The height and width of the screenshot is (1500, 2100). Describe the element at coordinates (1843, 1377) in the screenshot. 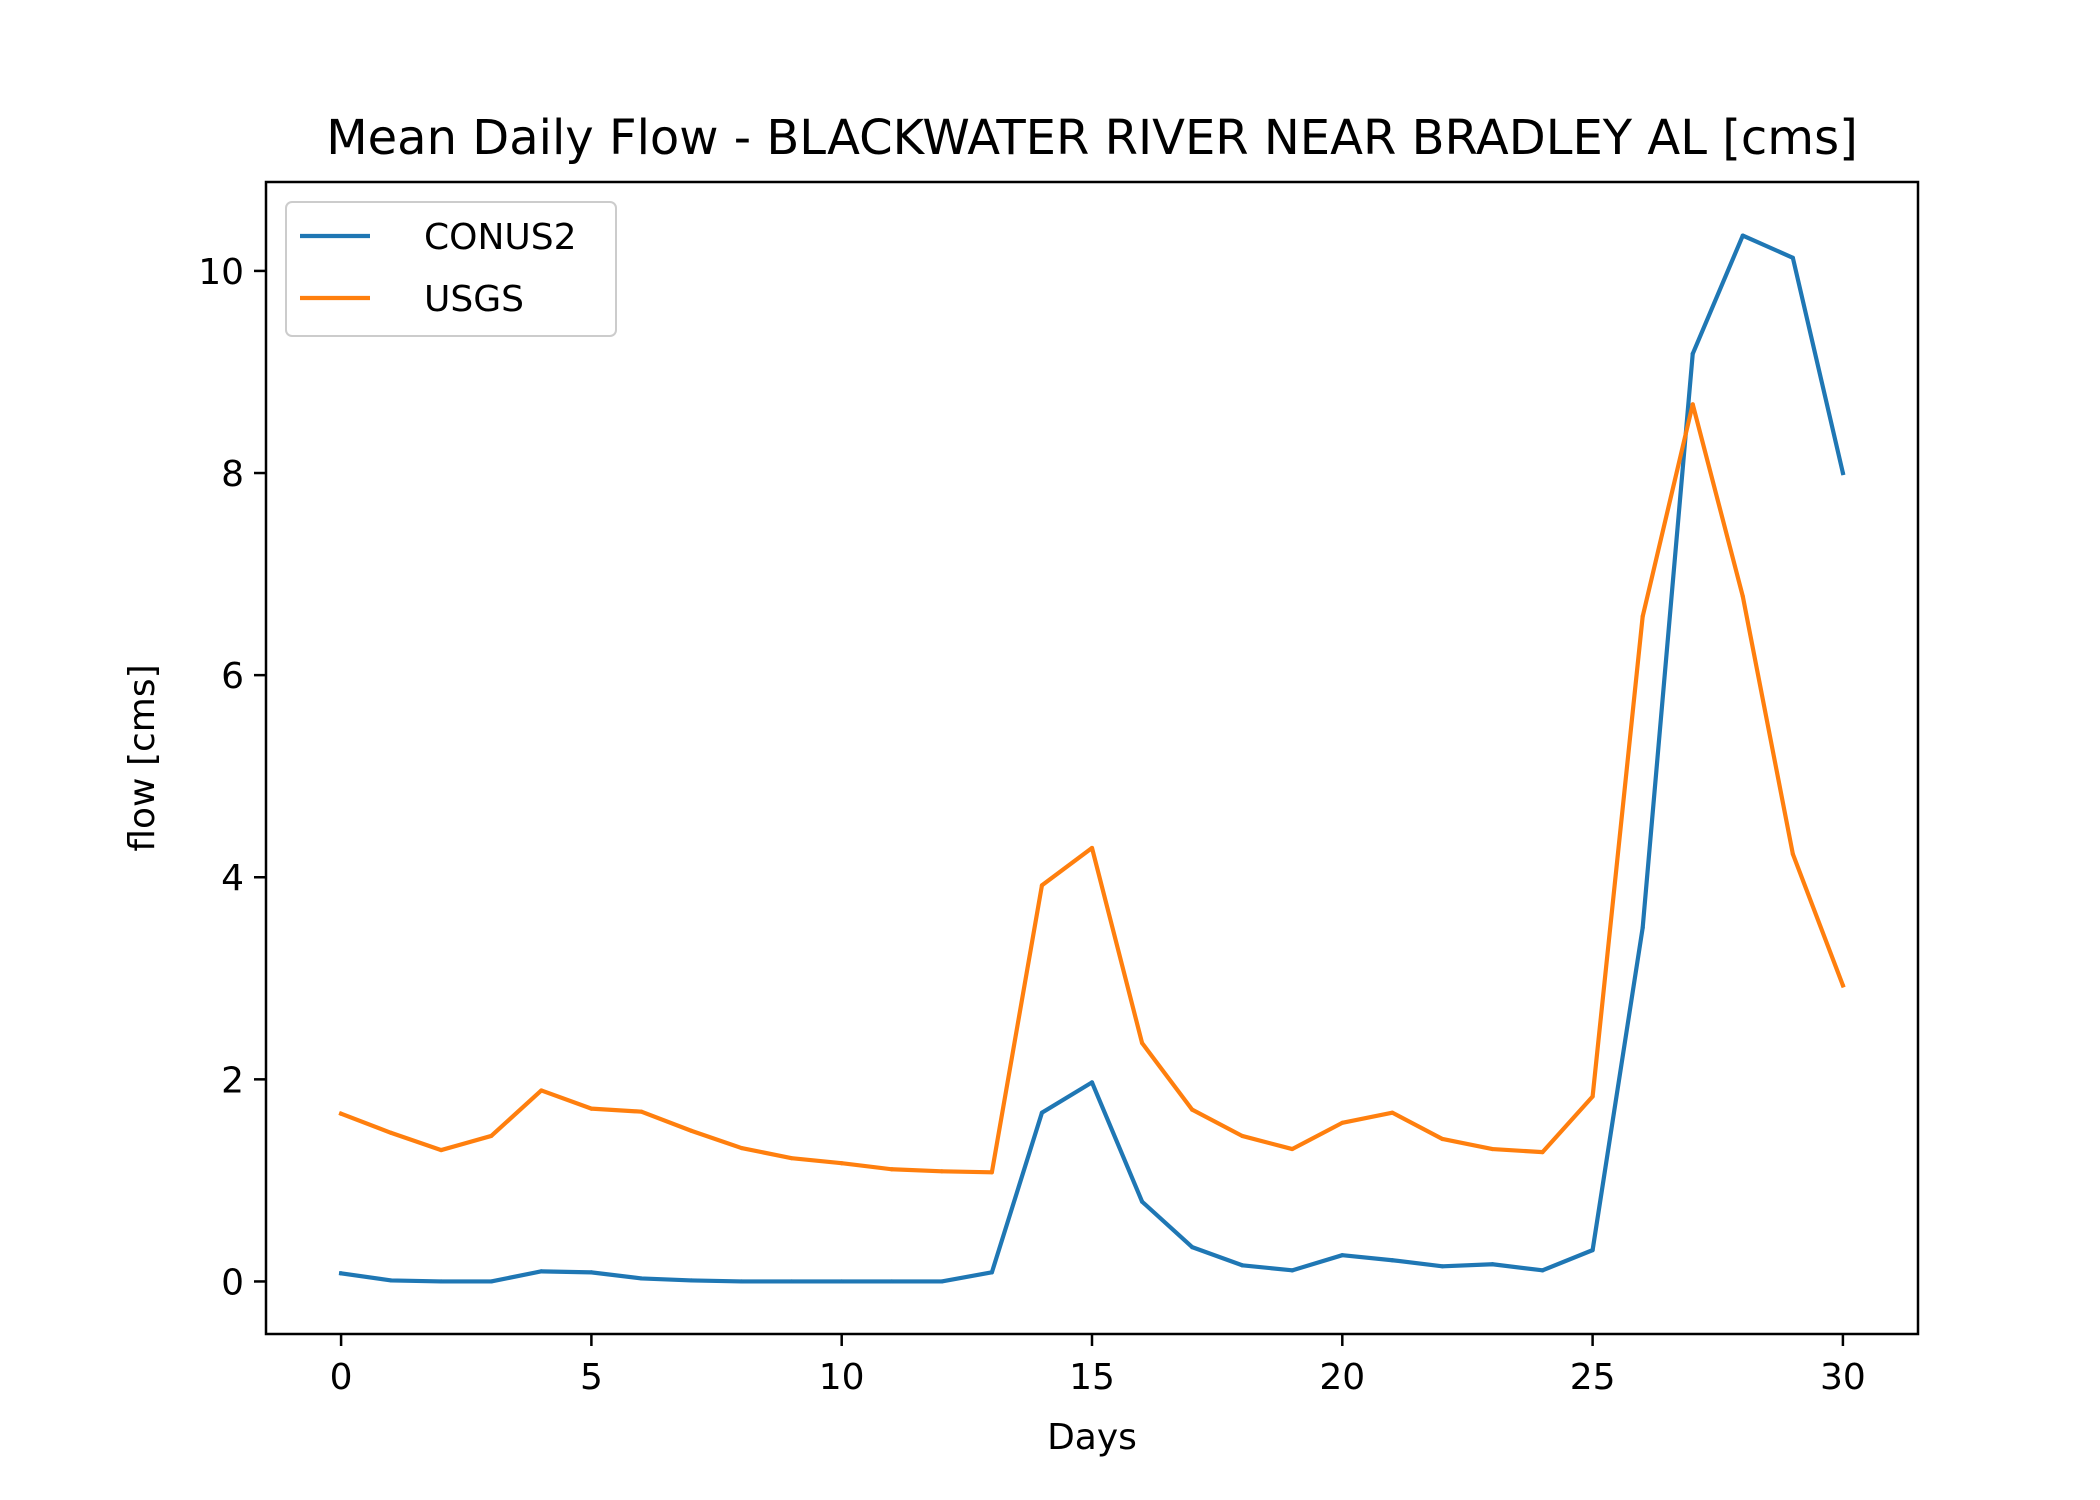

I see `x-tick-label: 30` at that location.